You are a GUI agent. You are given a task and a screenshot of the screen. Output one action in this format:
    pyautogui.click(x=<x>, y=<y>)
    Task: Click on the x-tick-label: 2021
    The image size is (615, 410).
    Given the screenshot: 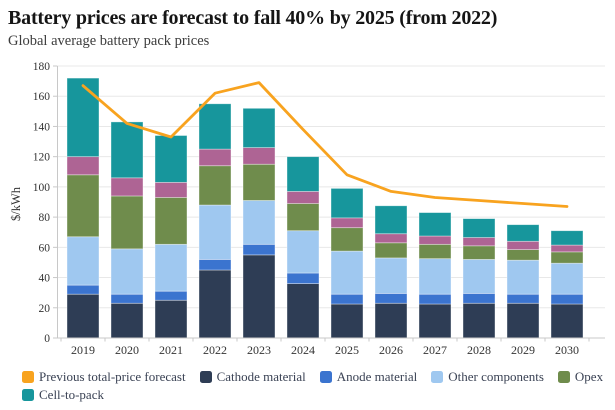 What is the action you would take?
    pyautogui.click(x=171, y=350)
    